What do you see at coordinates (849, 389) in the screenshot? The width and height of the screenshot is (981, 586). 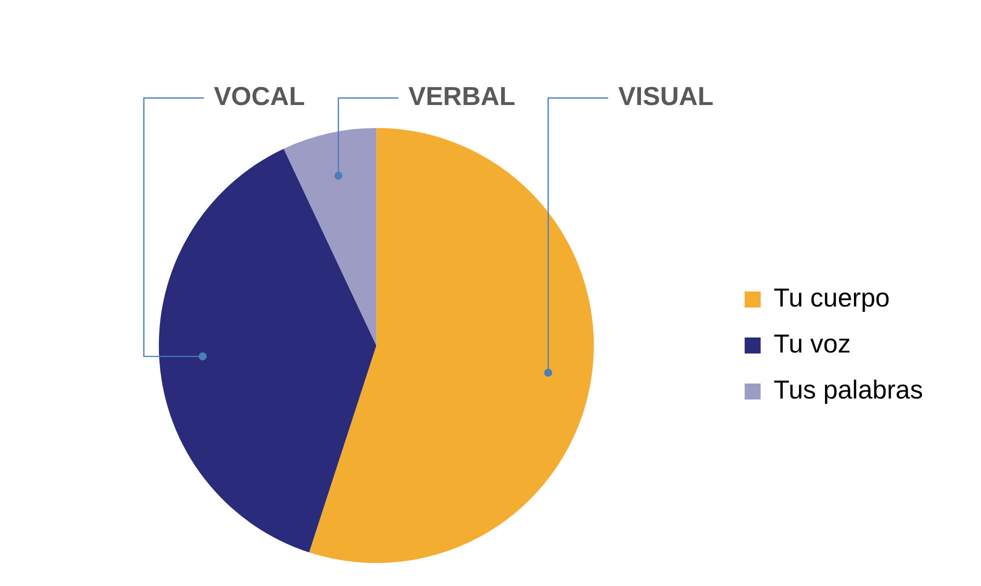 I see `legend-label: Tus palabras` at bounding box center [849, 389].